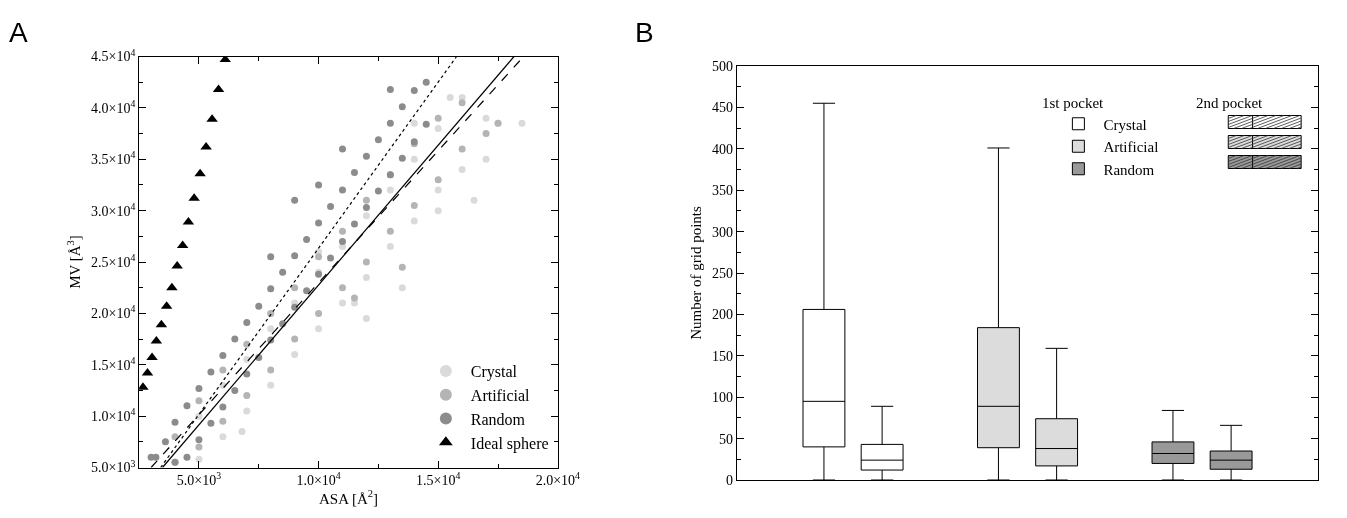 This screenshot has width=1347, height=518. Describe the element at coordinates (500, 395) in the screenshot. I see `legend-label: Artificial` at that location.